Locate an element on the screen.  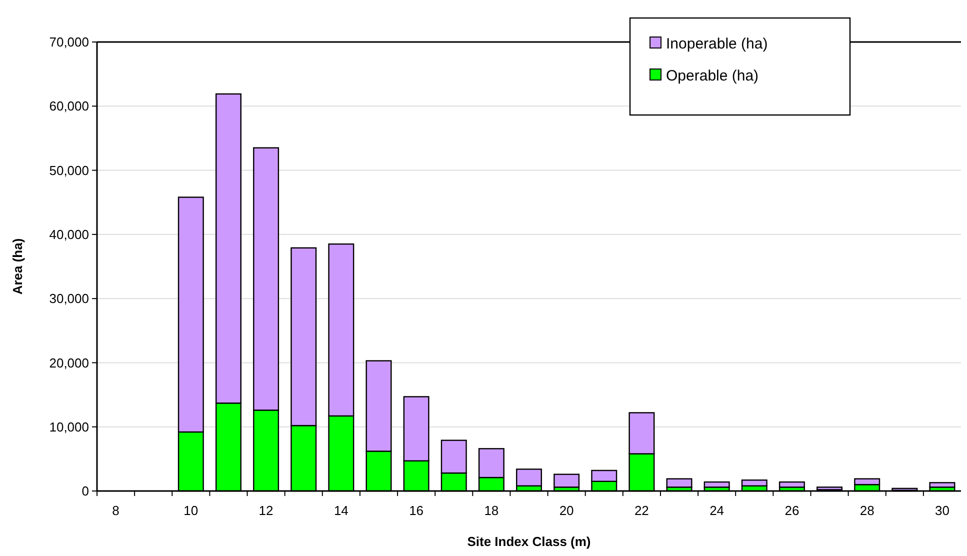
x-tick-label: 8 is located at coordinates (116, 510).